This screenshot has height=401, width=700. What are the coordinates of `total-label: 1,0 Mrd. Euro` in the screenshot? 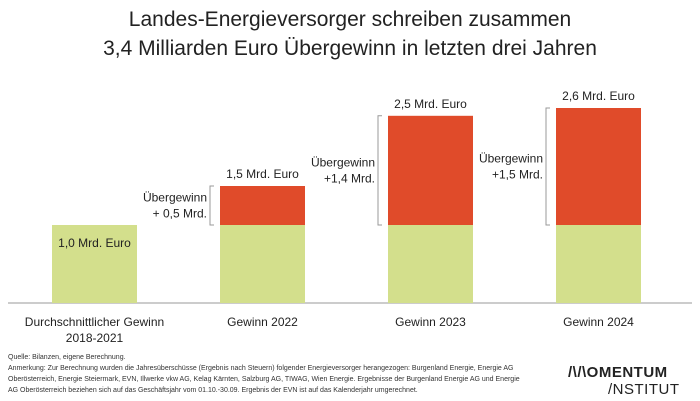 It's located at (94, 243).